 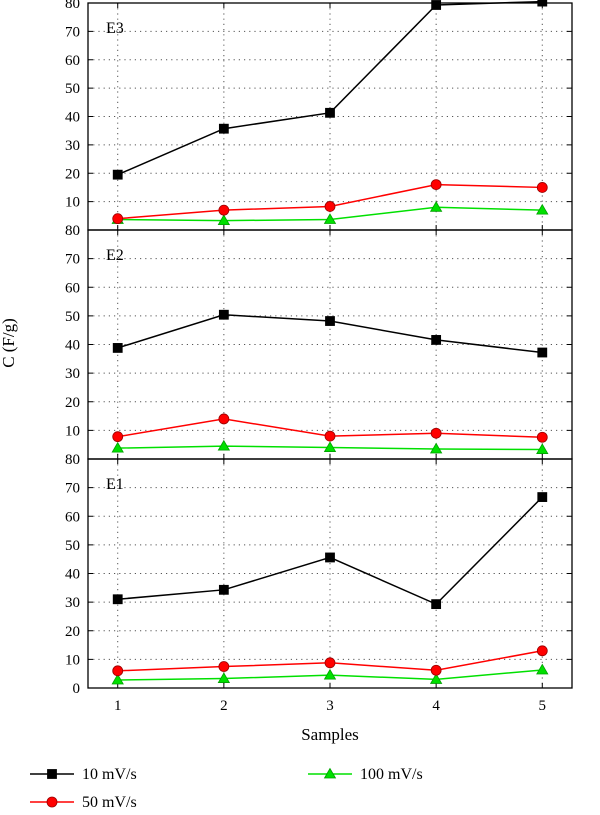 I want to click on y-axis-title: C (F/g), so click(x=9, y=343).